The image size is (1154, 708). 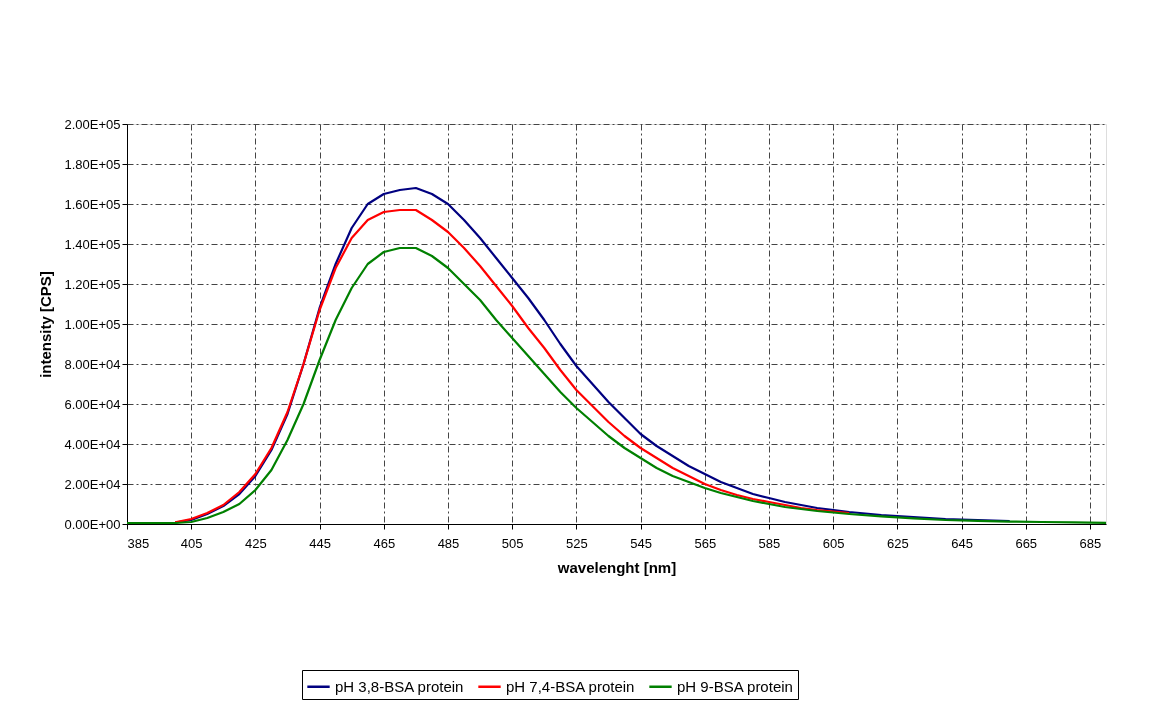 I want to click on x-tick-label: 625, so click(x=898, y=543).